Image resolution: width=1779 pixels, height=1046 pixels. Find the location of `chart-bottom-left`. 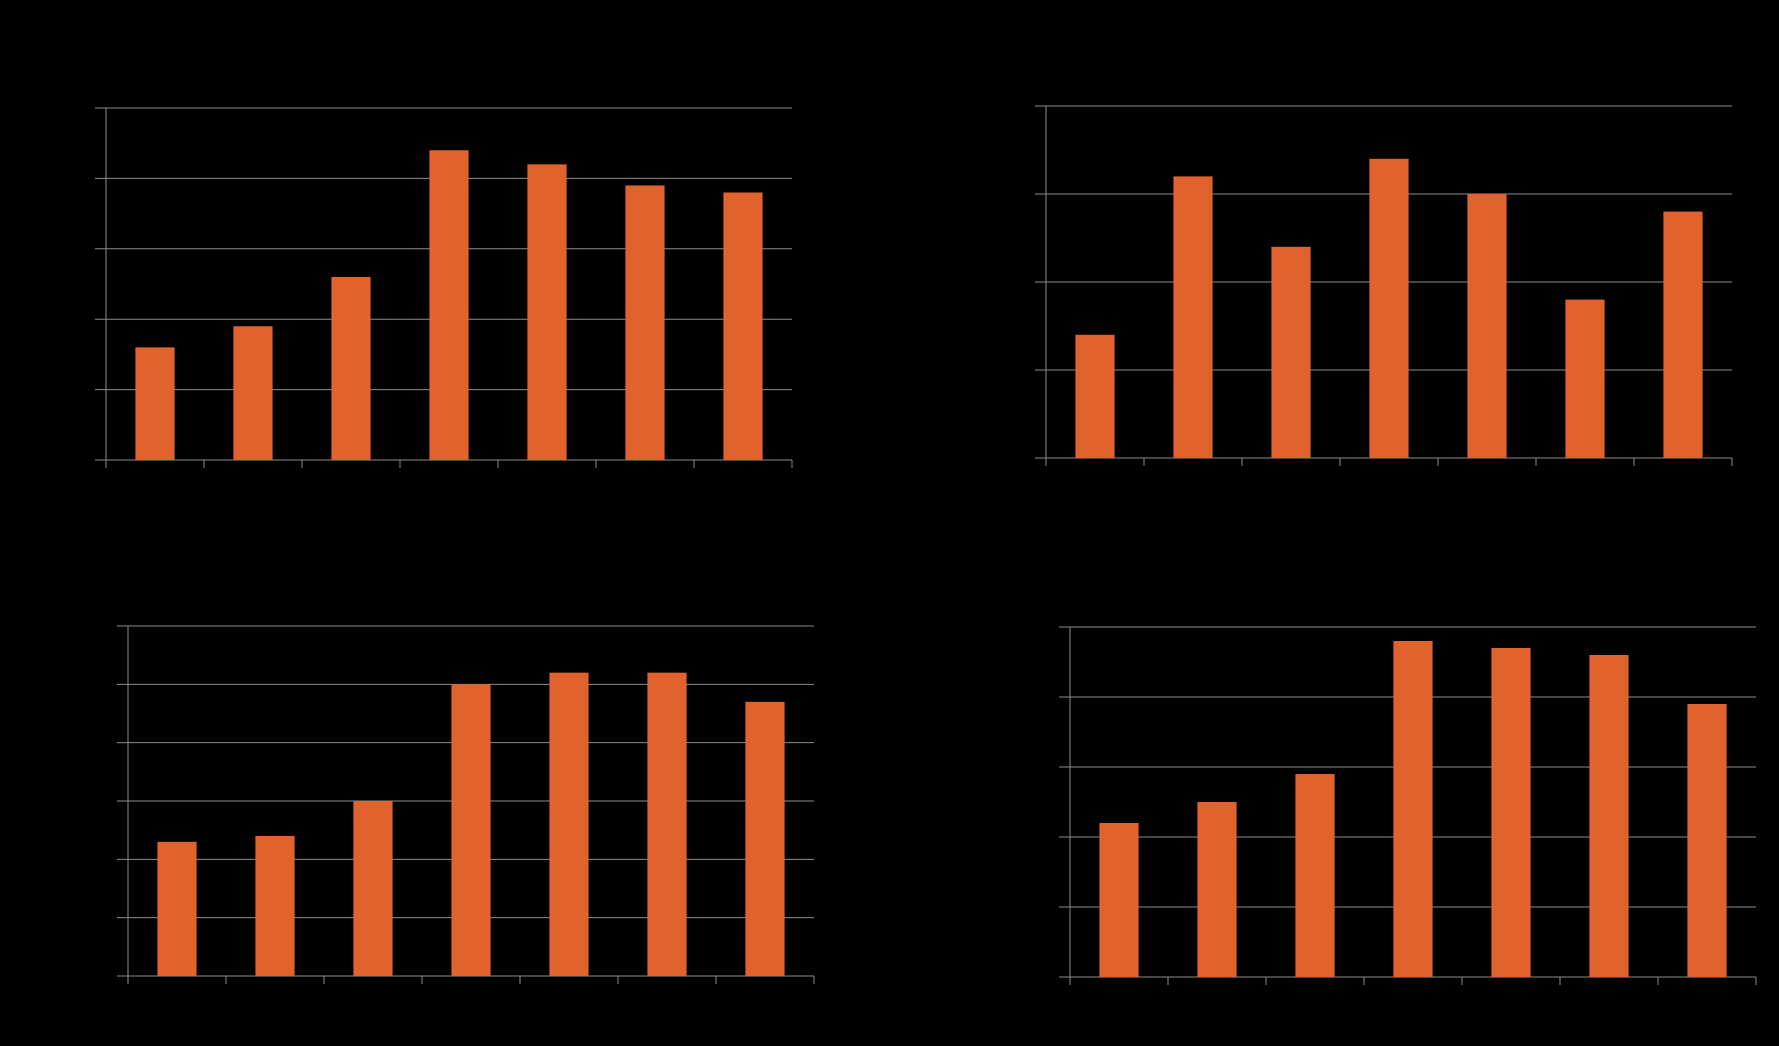

chart-bottom-left is located at coordinates (466, 804).